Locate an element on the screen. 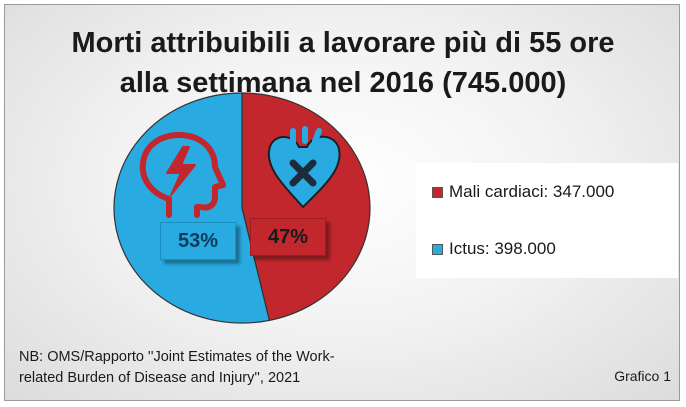  pie-label-ictus: 53% is located at coordinates (198, 241).